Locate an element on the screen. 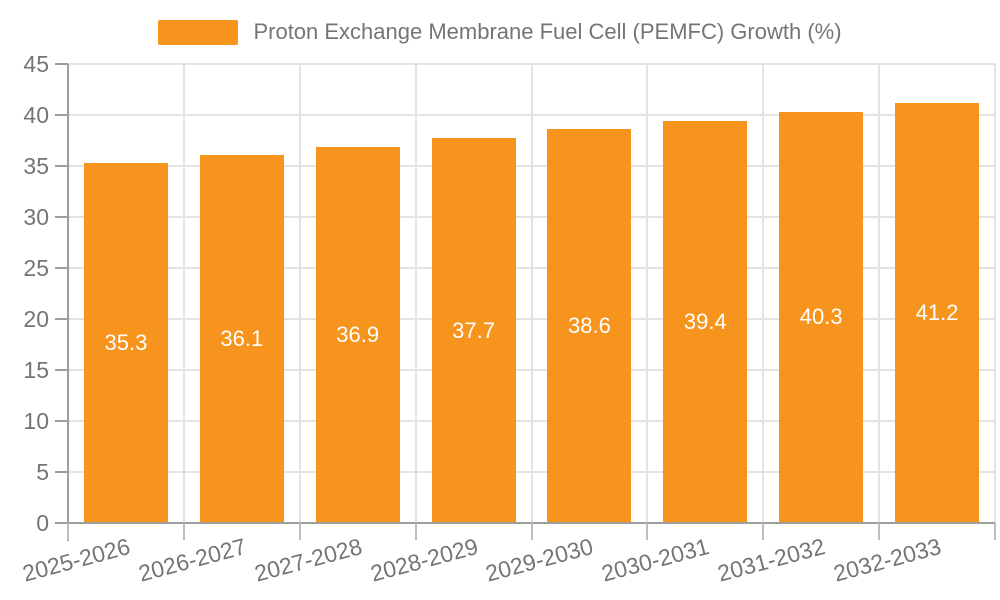  bar-value-label: 39.4 is located at coordinates (705, 322).